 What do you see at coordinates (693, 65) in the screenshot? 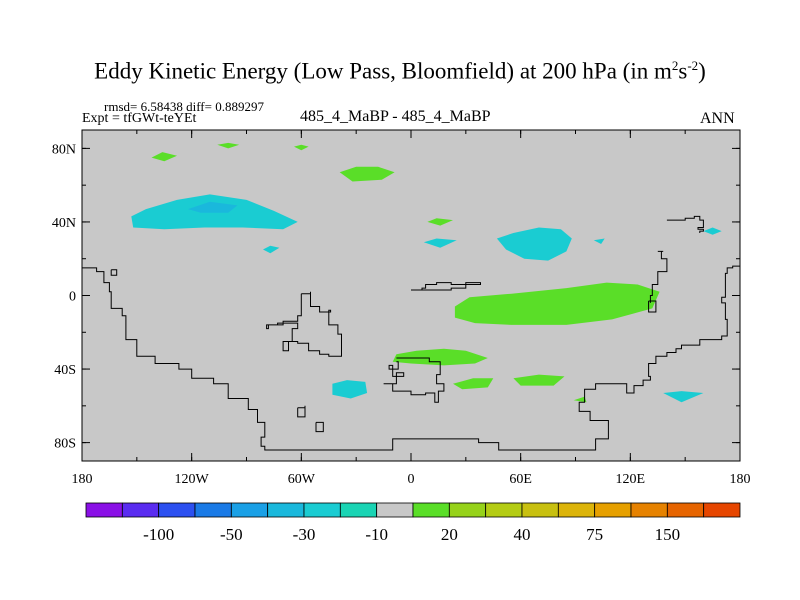
I see `units-exp2: -2` at bounding box center [693, 65].